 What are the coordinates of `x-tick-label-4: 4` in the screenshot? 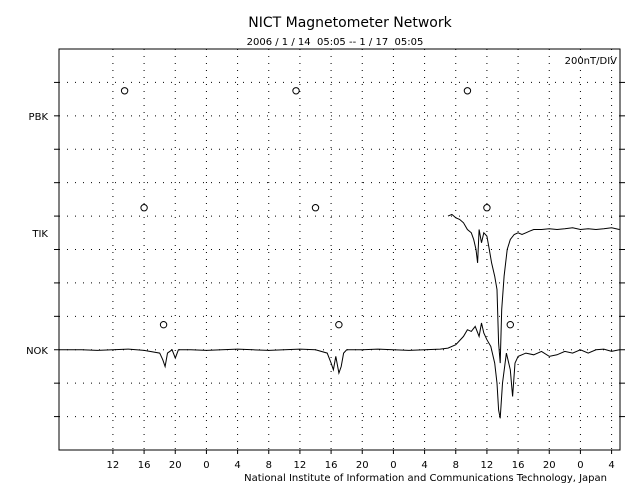 It's located at (237, 465).